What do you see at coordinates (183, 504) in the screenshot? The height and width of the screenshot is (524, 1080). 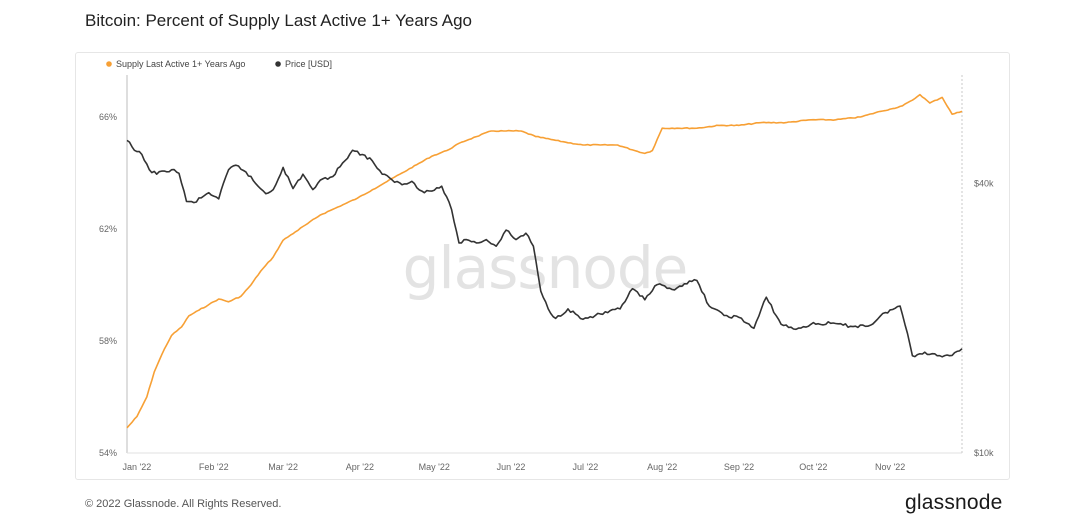 I see `footer-copyright: © 2022 Glassnode. All Rights Reserved.` at bounding box center [183, 504].